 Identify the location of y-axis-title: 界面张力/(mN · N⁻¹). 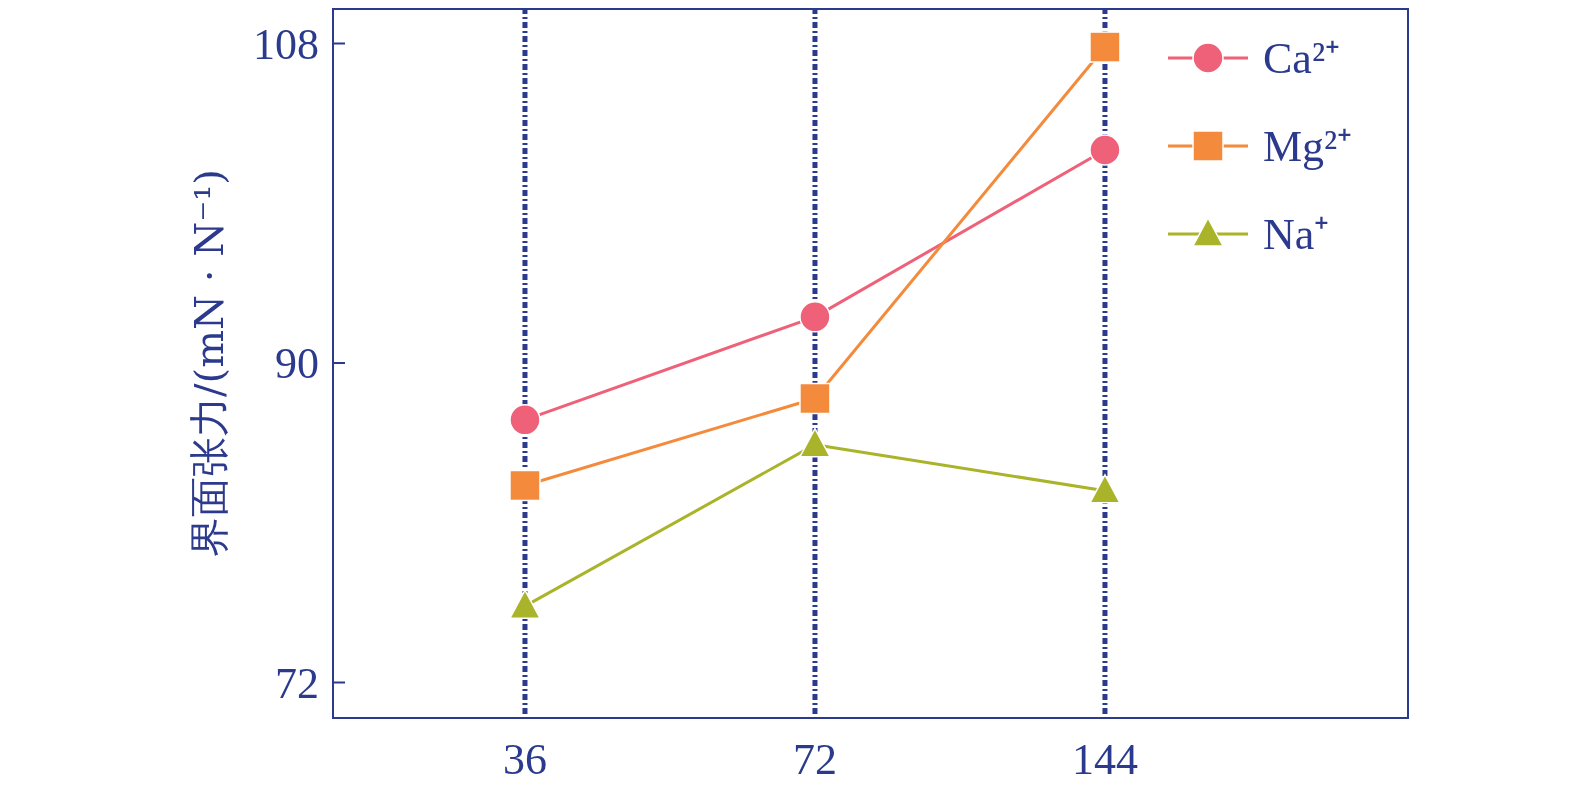
(209, 363).